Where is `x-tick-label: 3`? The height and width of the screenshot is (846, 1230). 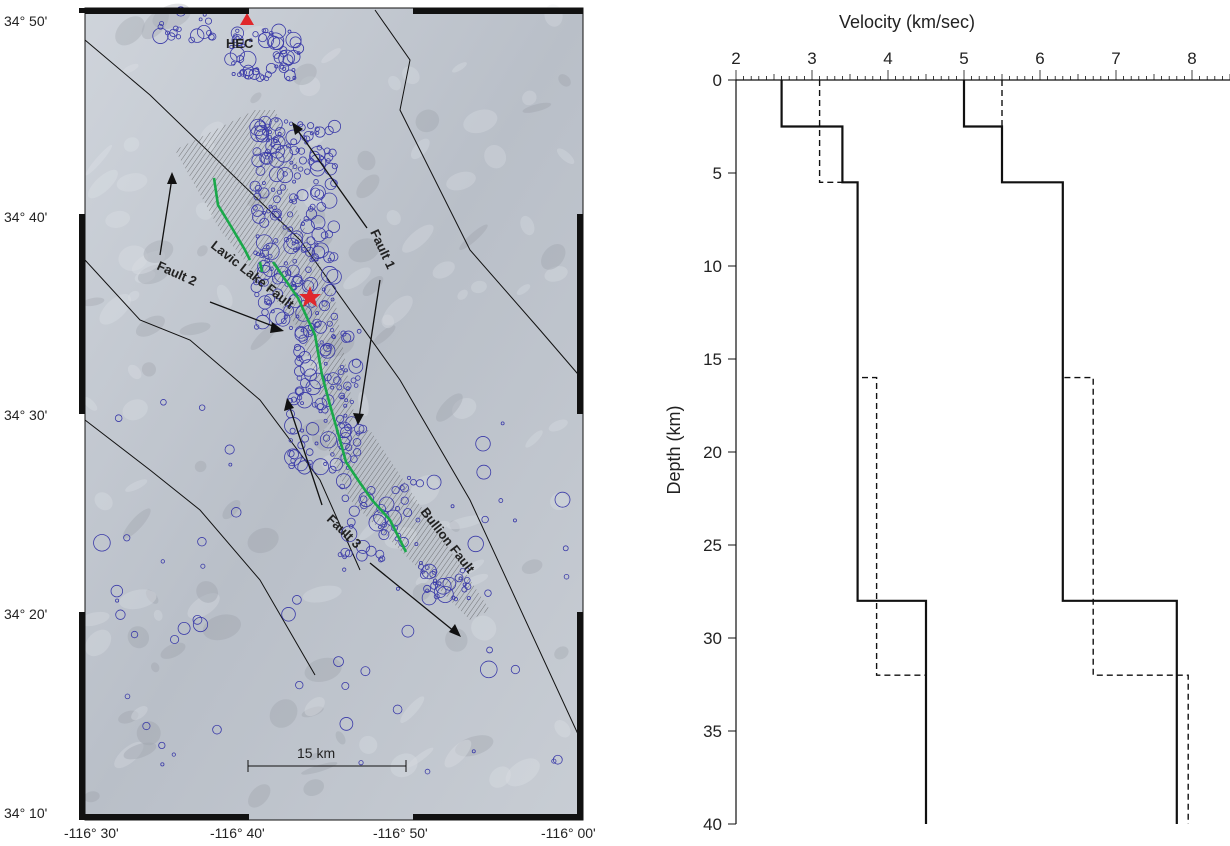
x-tick-label: 3 is located at coordinates (811, 58).